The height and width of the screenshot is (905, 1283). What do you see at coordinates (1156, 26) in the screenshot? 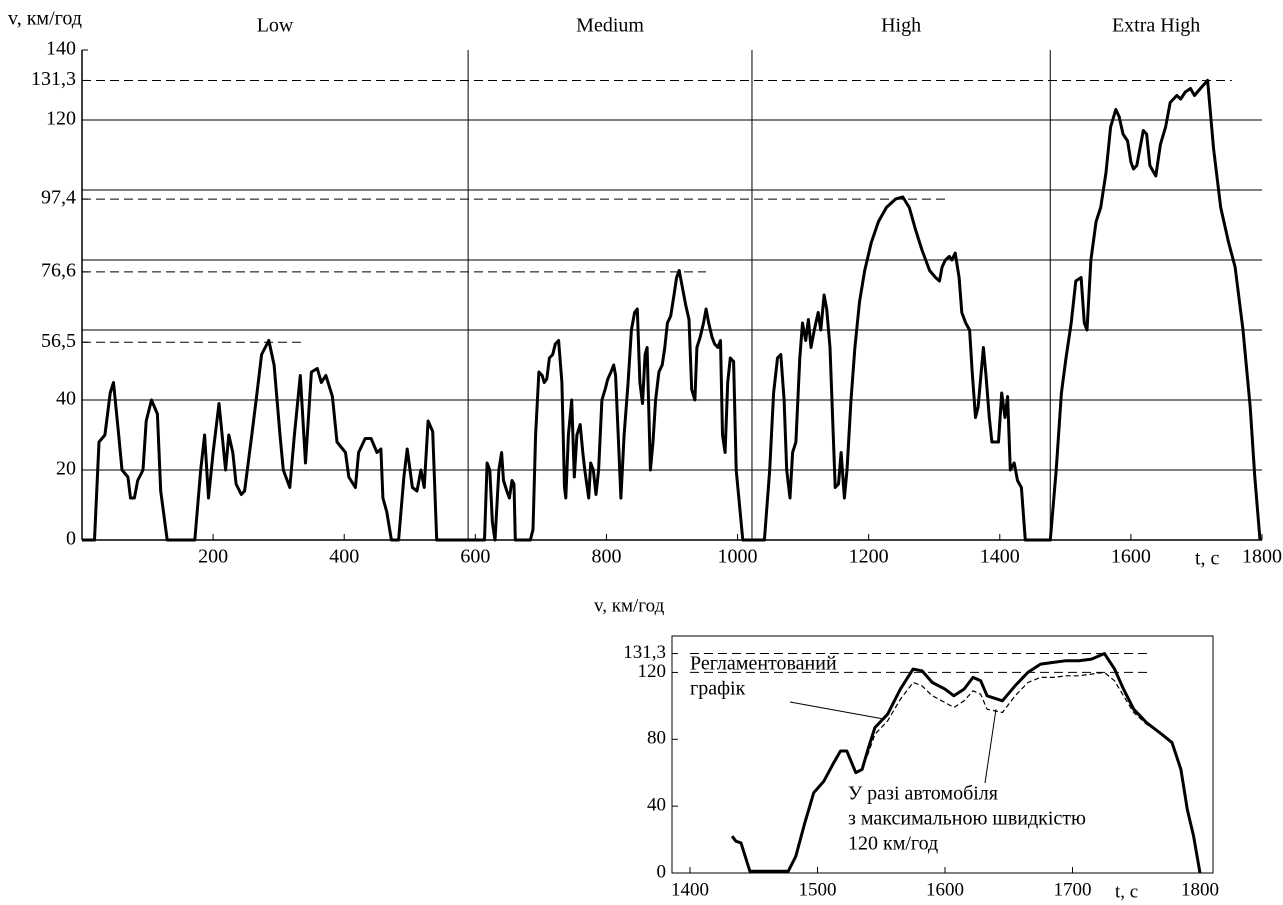
I see `phase-label: Extra High` at bounding box center [1156, 26].